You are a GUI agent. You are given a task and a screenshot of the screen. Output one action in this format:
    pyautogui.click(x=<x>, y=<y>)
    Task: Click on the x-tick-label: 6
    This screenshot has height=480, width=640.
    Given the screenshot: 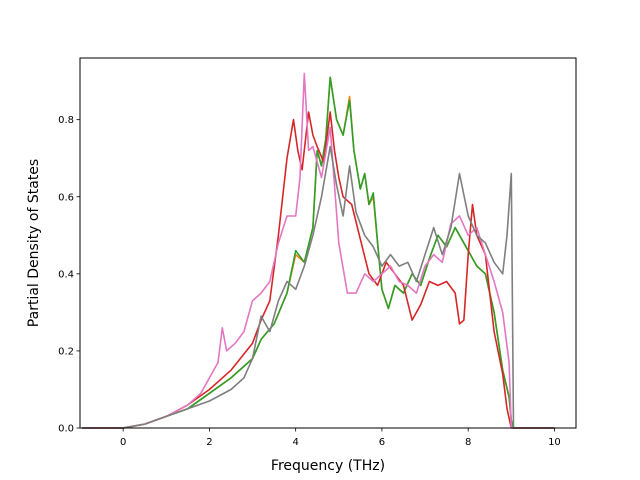 What is the action you would take?
    pyautogui.click(x=382, y=442)
    